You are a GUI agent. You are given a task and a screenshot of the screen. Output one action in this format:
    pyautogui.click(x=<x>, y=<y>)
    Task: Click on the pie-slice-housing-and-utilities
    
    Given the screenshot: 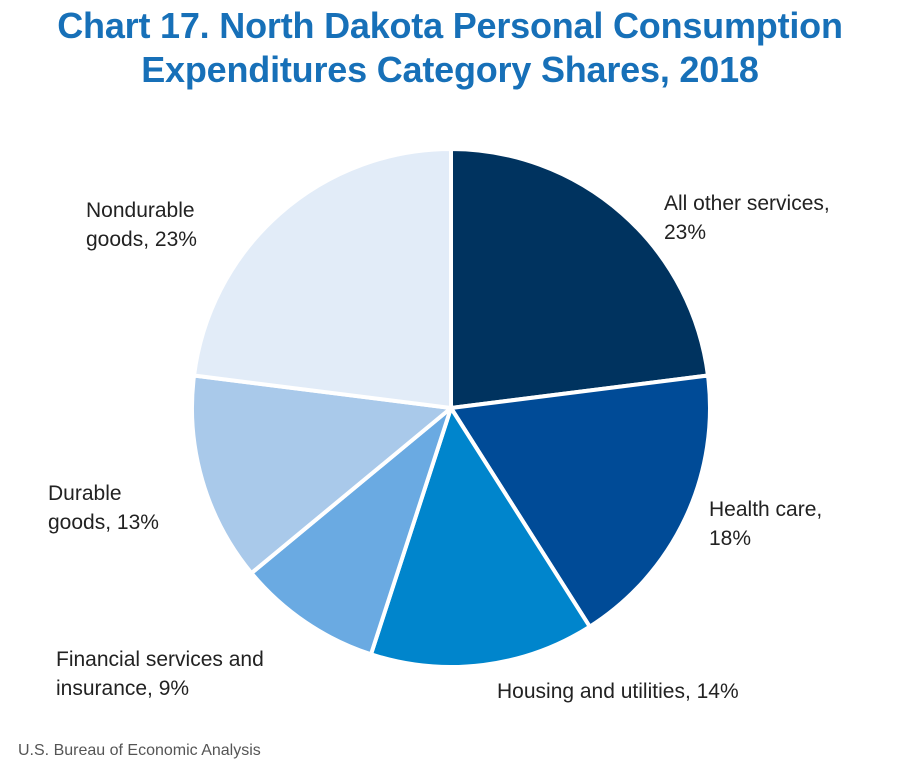 What is the action you would take?
    pyautogui.click(x=480, y=537)
    